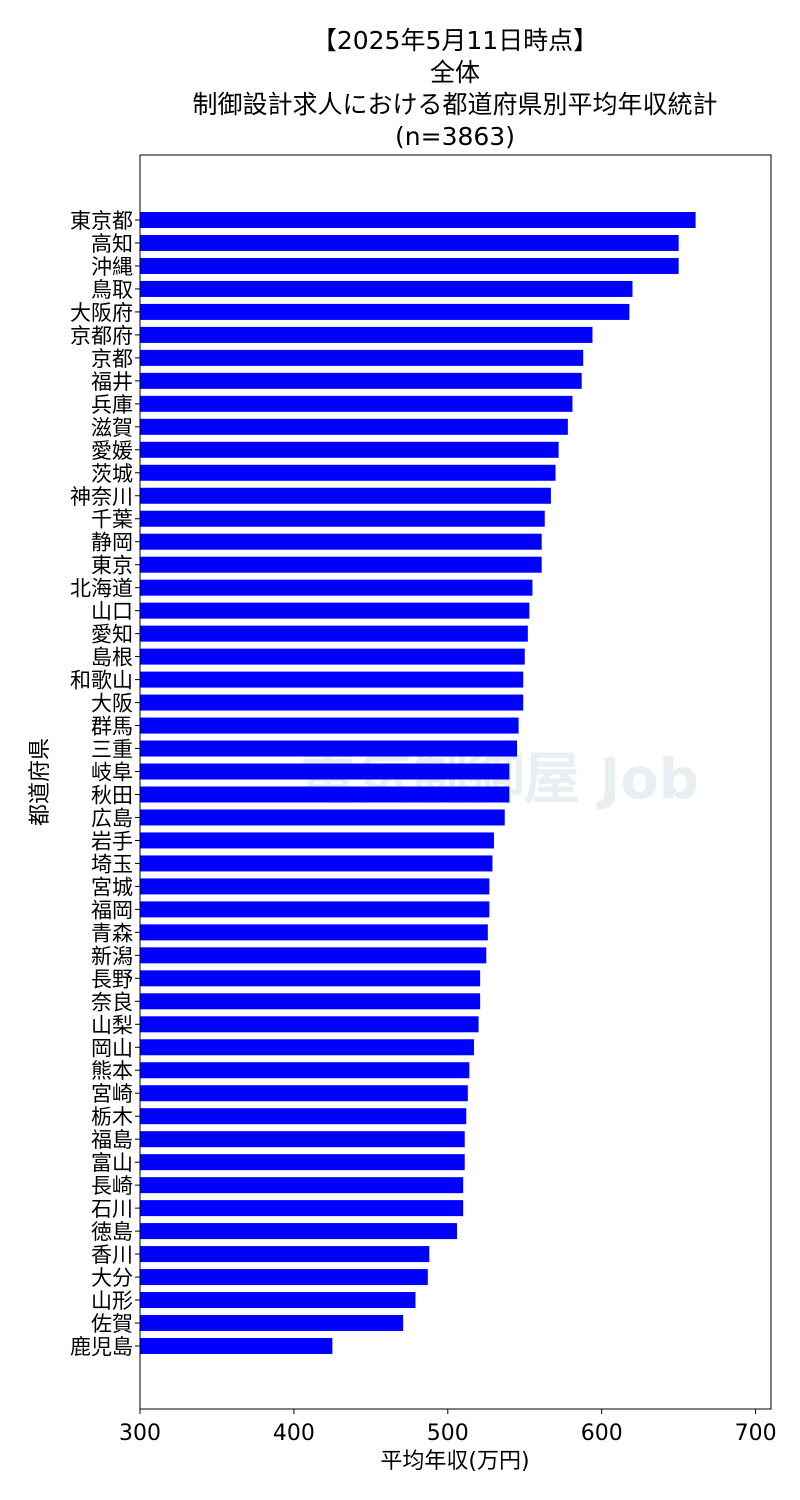 Image resolution: width=800 pixels, height=1500 pixels. I want to click on bar-青森, so click(314, 932).